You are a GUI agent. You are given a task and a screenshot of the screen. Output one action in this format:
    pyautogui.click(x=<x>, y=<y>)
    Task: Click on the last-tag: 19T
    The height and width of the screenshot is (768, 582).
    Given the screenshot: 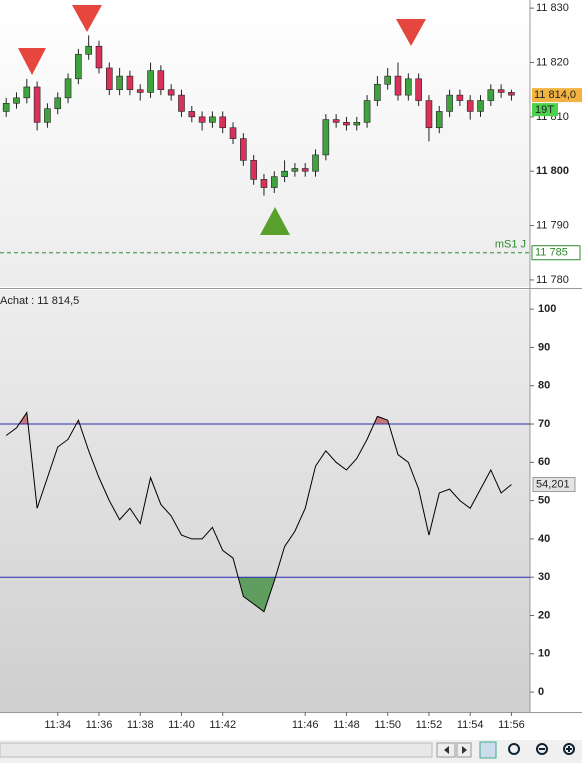 What is the action you would take?
    pyautogui.click(x=544, y=110)
    